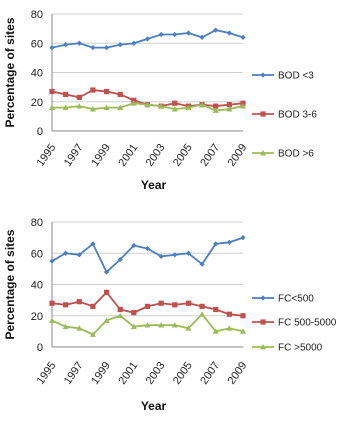 This screenshot has height=421, width=358. I want to click on legend-label: BOD 3-6, so click(297, 115).